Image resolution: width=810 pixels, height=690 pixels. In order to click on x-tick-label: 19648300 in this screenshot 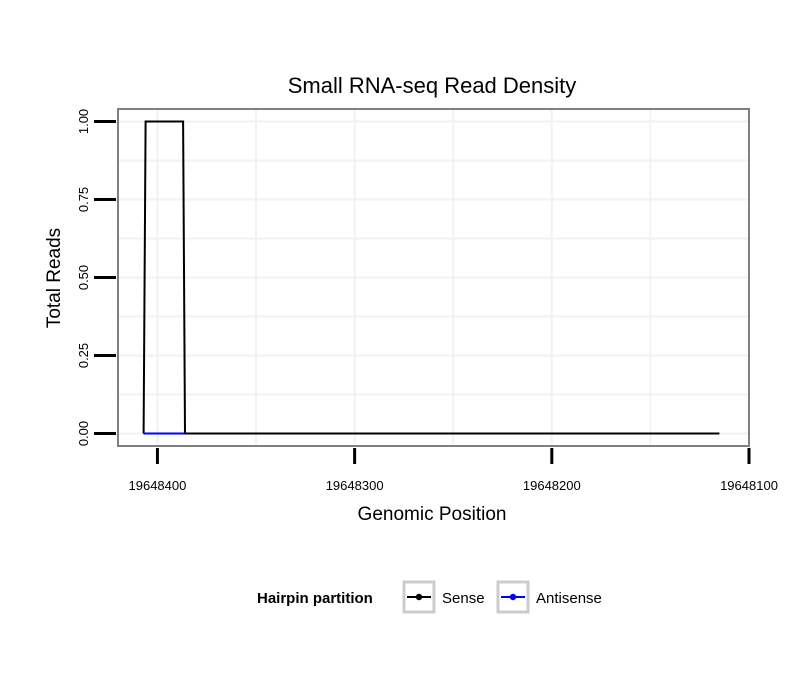, I will do `click(355, 485)`.